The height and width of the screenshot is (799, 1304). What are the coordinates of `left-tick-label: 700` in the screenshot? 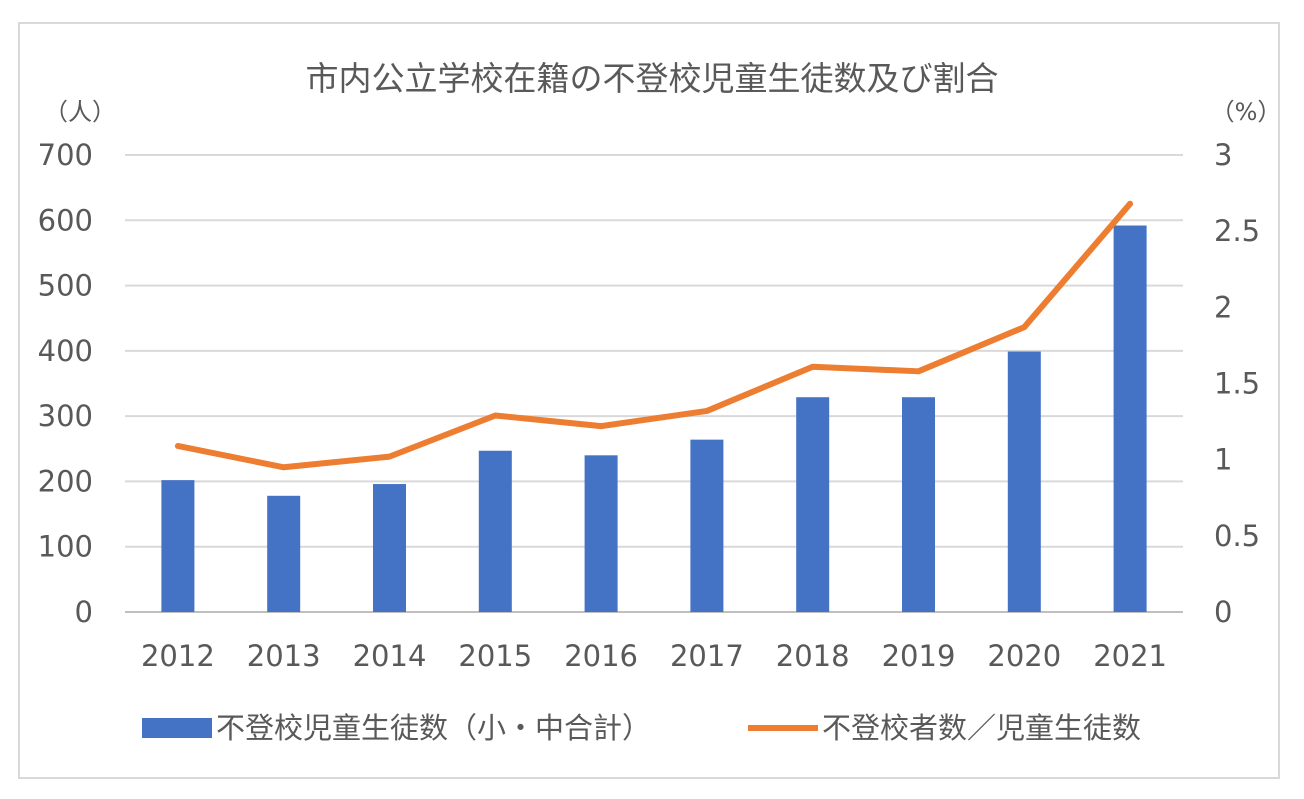 It's located at (65, 155).